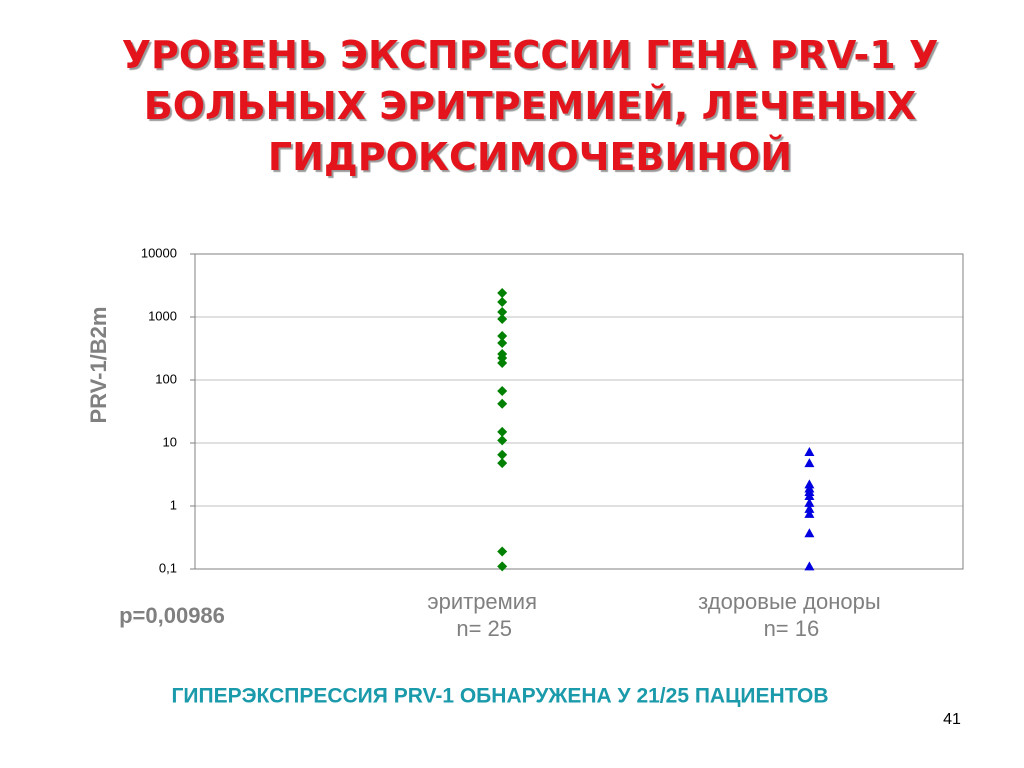 This screenshot has width=1024, height=768. Describe the element at coordinates (173, 504) in the screenshot. I see `y-tick-label: 1` at that location.